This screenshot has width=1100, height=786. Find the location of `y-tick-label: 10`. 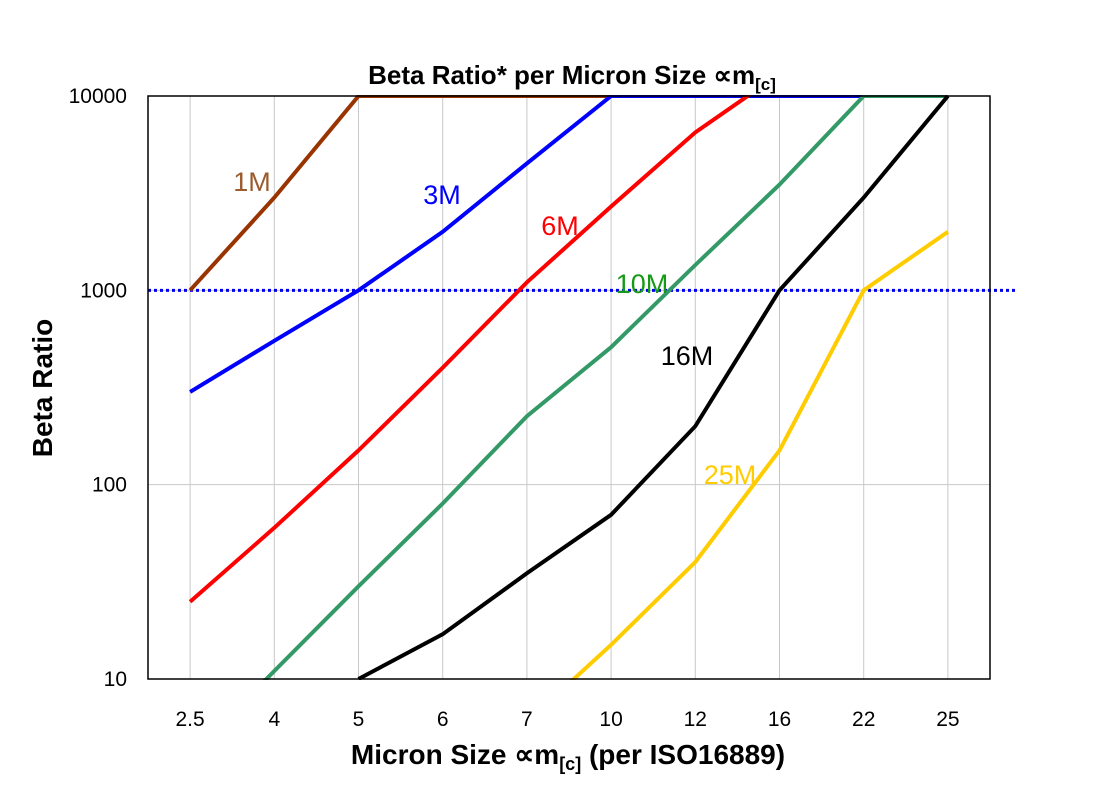

y-tick-label: 10 is located at coordinates (115, 679).